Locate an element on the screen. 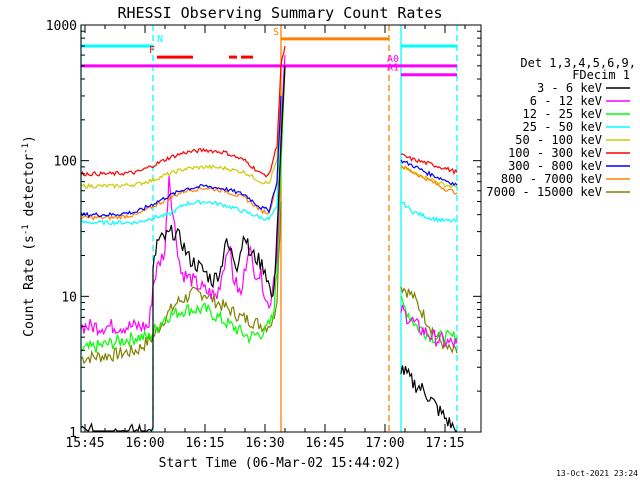 The height and width of the screenshot is (480, 640). y-axis-label-main: Count Rate (s is located at coordinates (29, 286).